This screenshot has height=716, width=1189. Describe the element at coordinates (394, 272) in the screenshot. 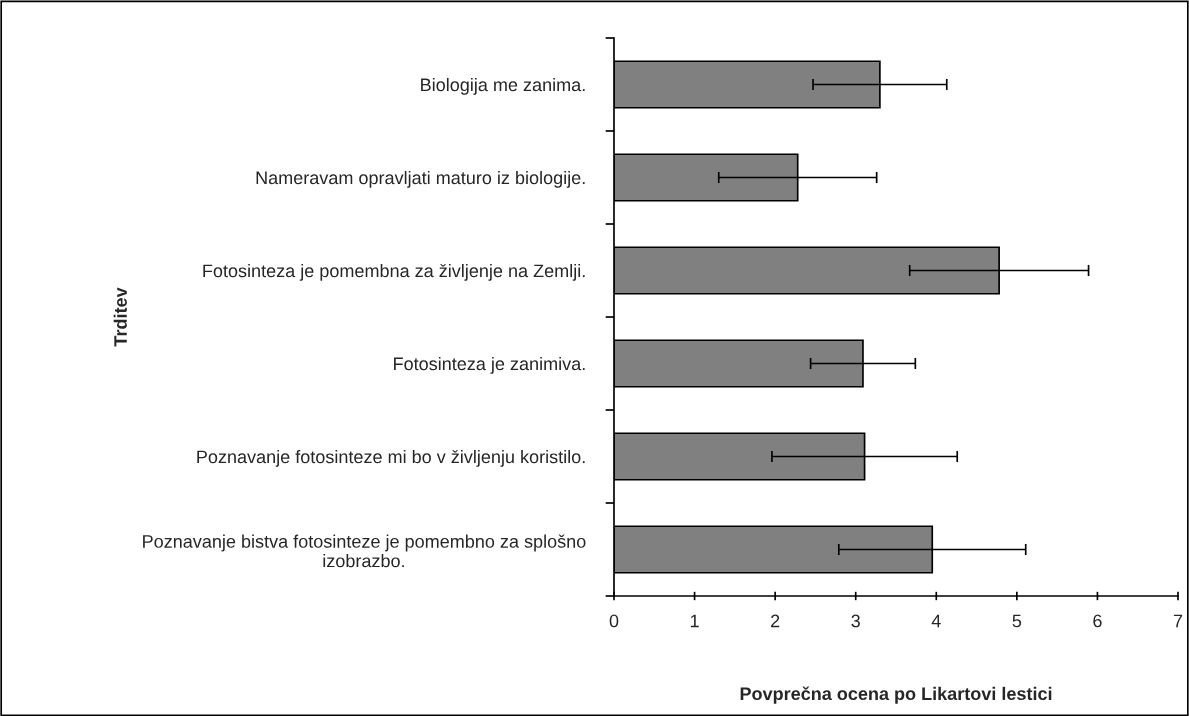

I see `y-tick-label: Fotosinteza je pomembna za življenje na Zemlji.` at that location.